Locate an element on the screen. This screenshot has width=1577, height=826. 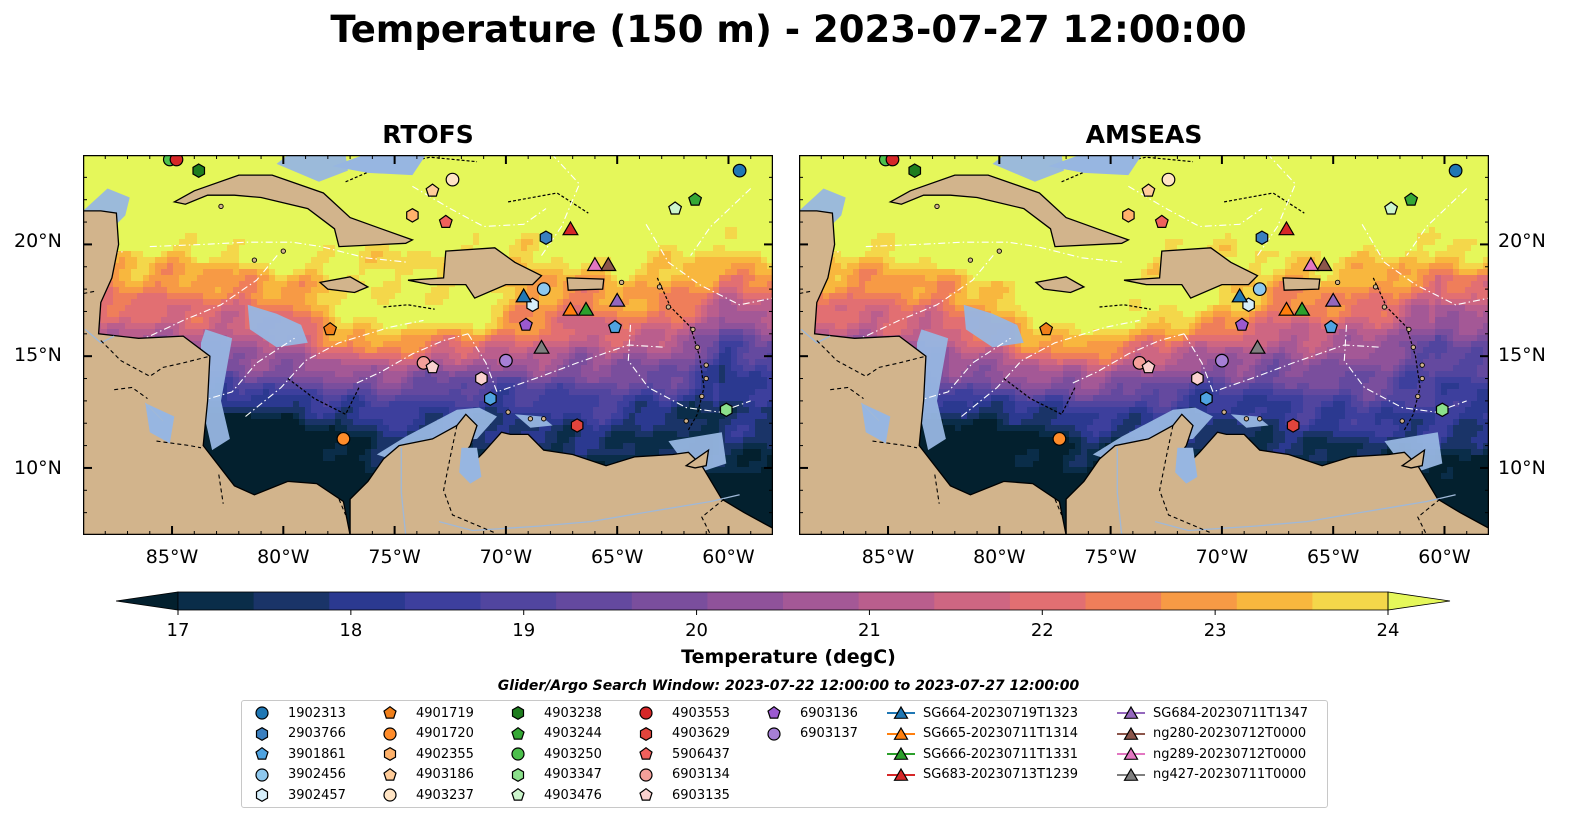
legend-label: SG666-20230711T1331 is located at coordinates (1001, 754).